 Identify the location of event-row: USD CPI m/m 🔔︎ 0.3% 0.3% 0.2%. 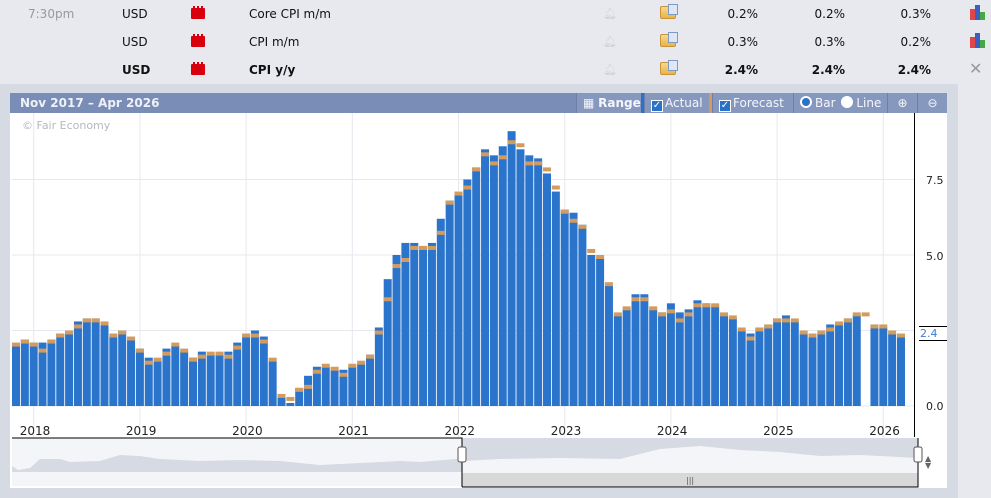
(495, 42).